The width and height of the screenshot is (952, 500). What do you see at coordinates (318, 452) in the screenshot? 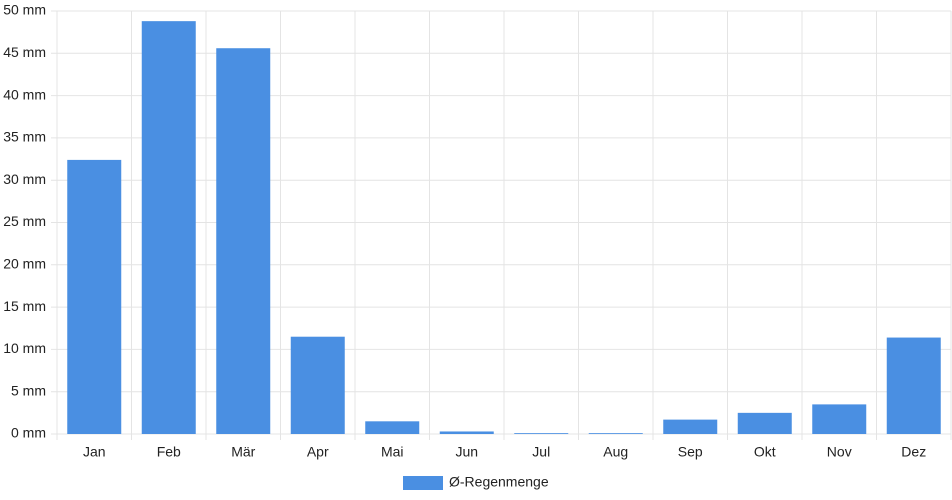
I see `x-tick-label: Apr` at bounding box center [318, 452].